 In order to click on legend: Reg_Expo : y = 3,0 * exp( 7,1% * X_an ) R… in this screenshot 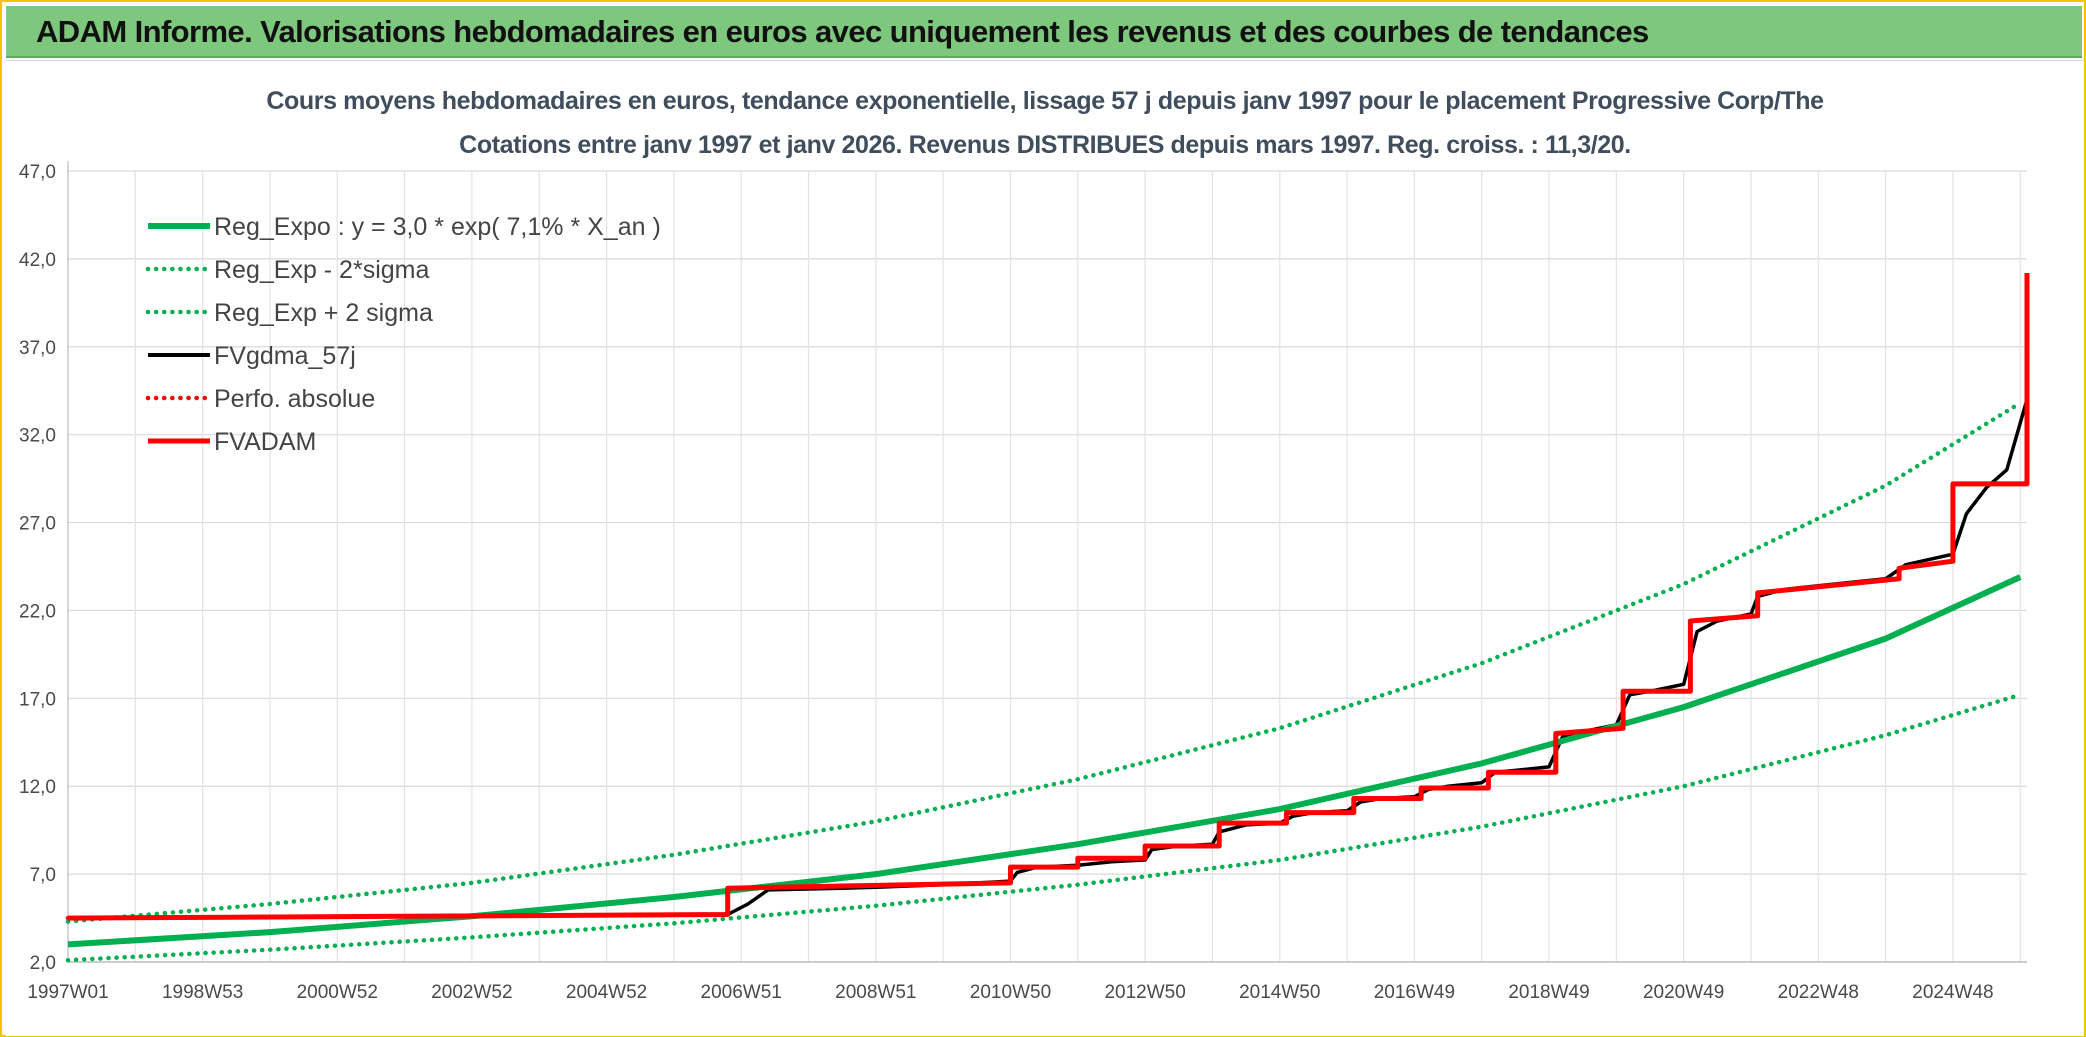, I will do `click(403, 334)`.